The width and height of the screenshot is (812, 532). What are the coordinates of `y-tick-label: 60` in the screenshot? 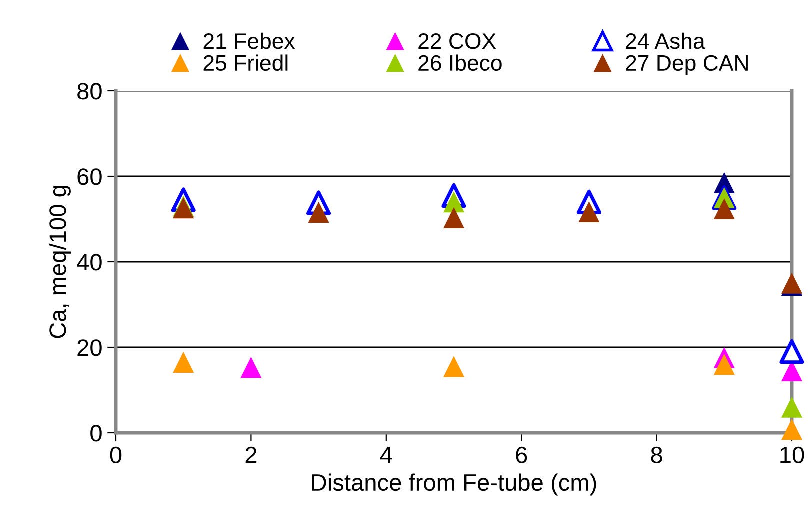 It's located at (90, 177).